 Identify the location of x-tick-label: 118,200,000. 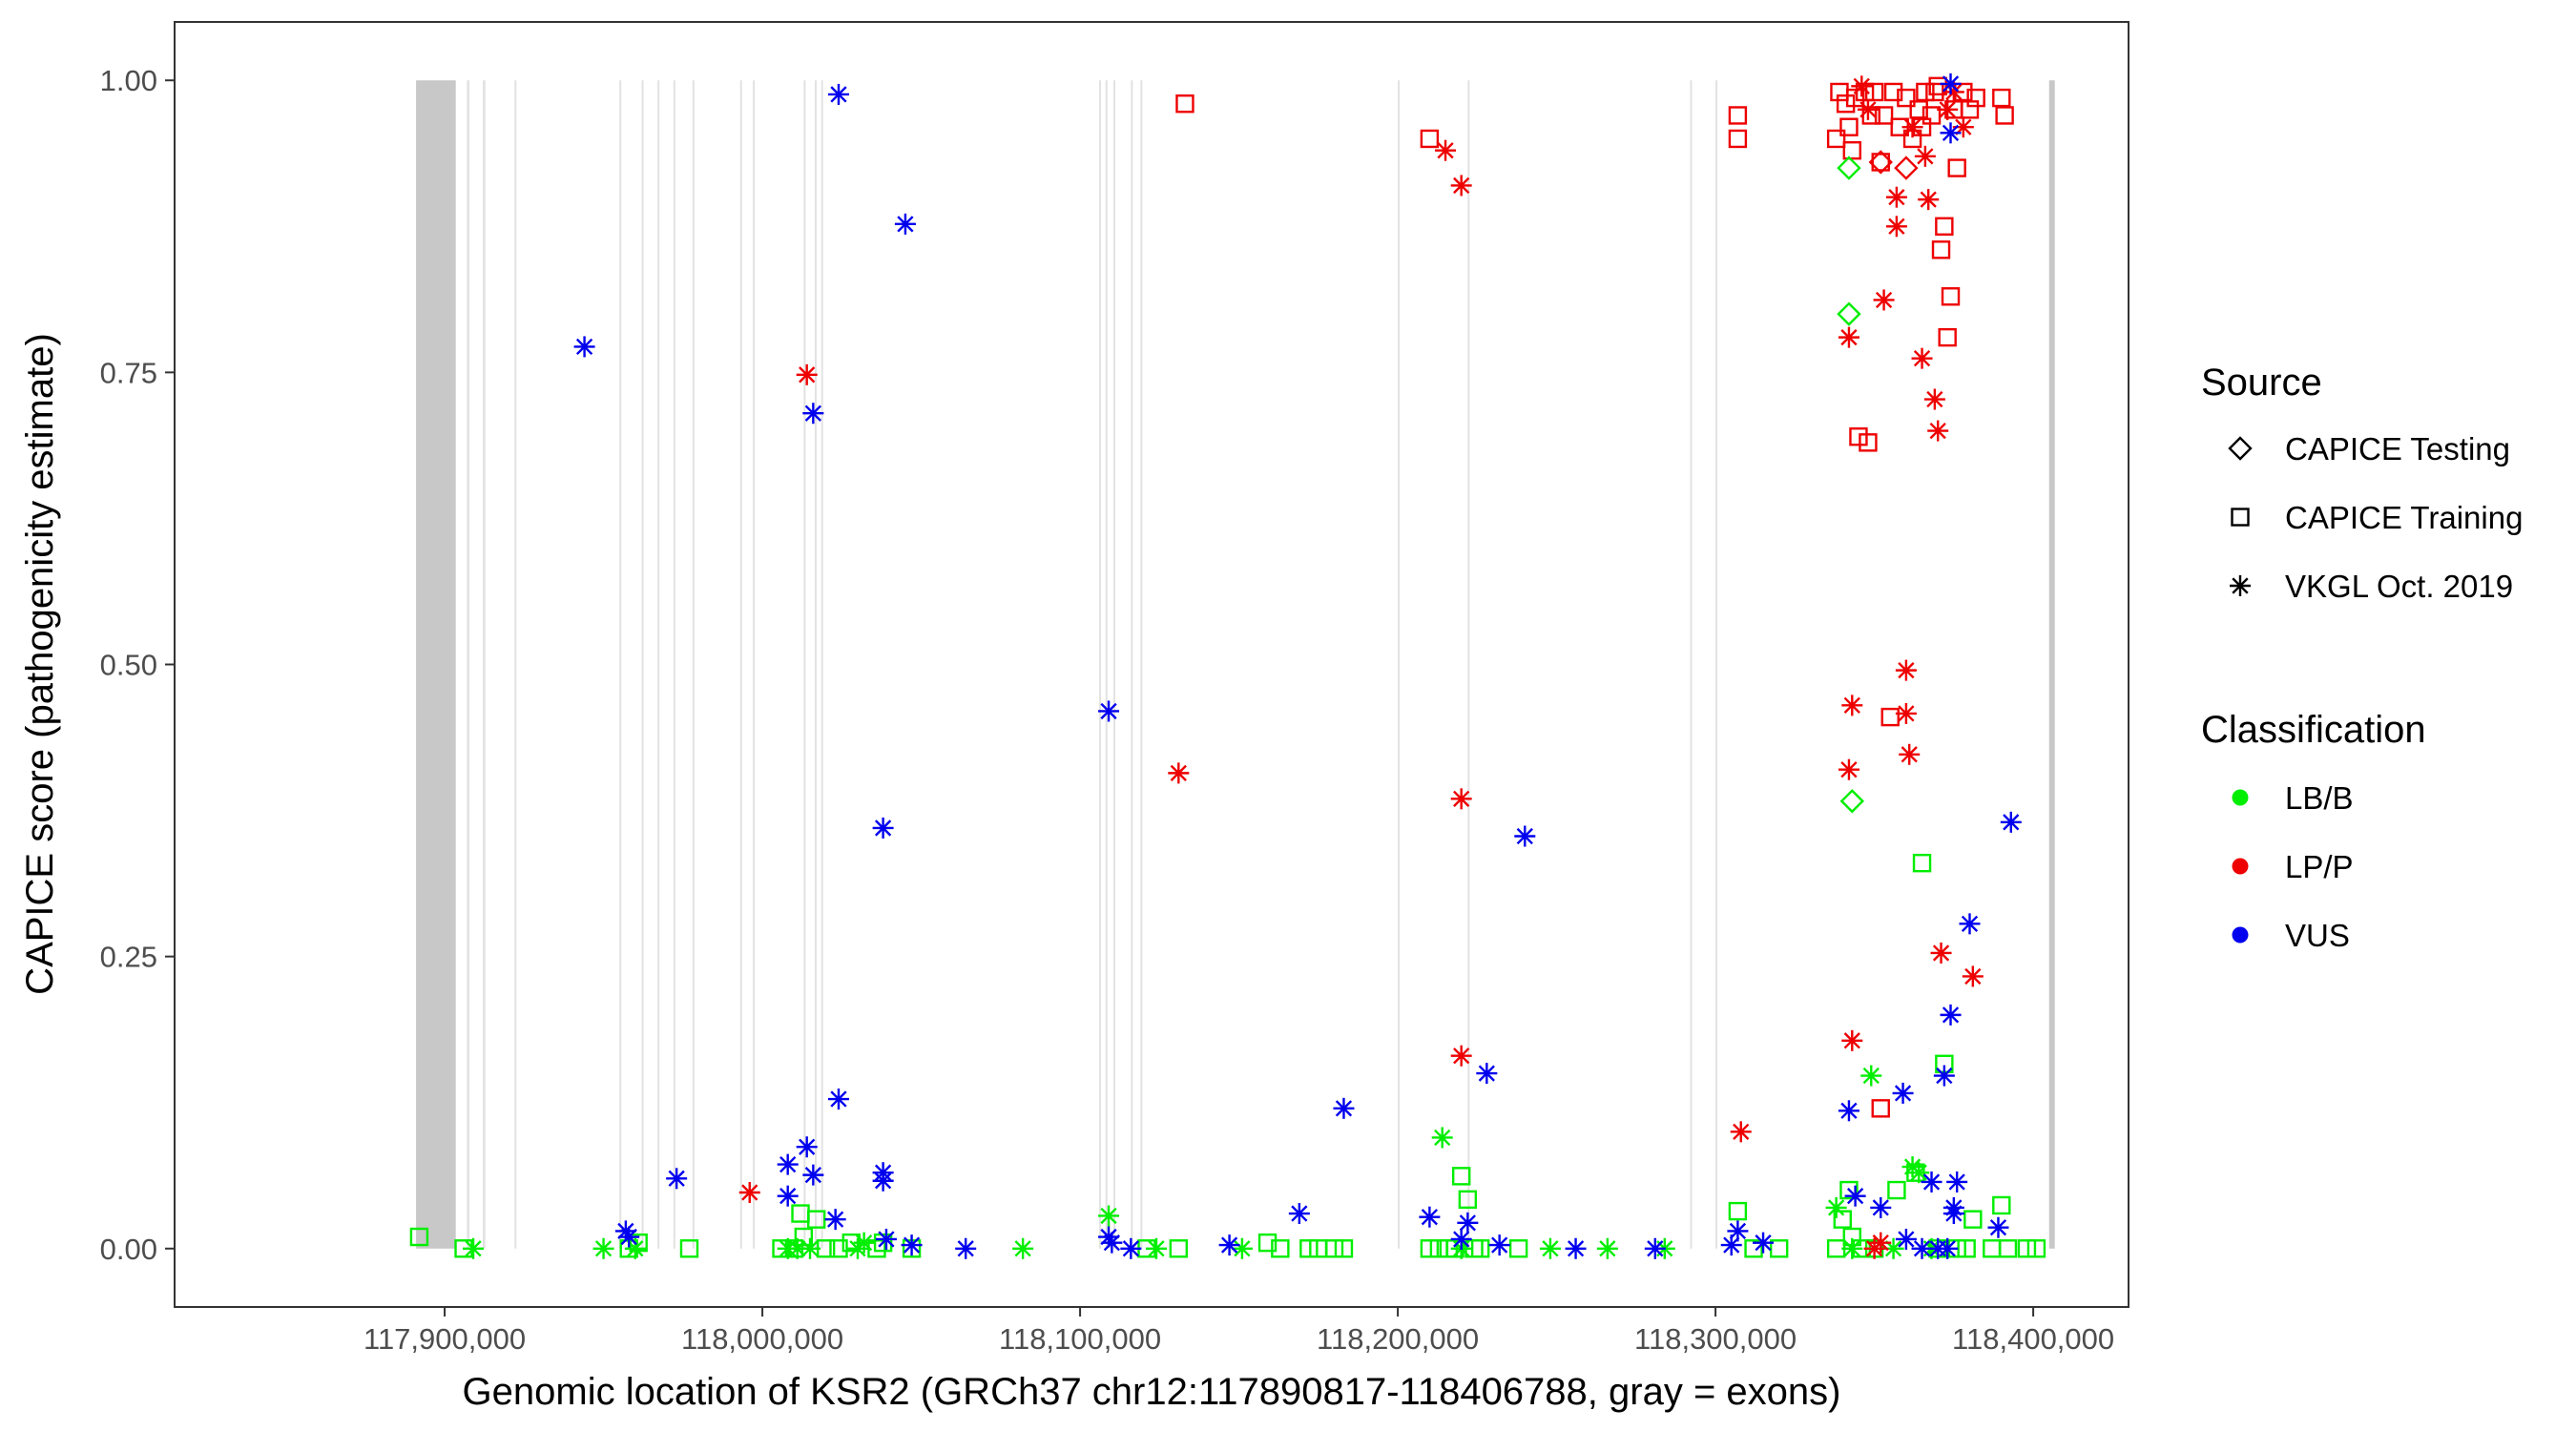
(1398, 1339).